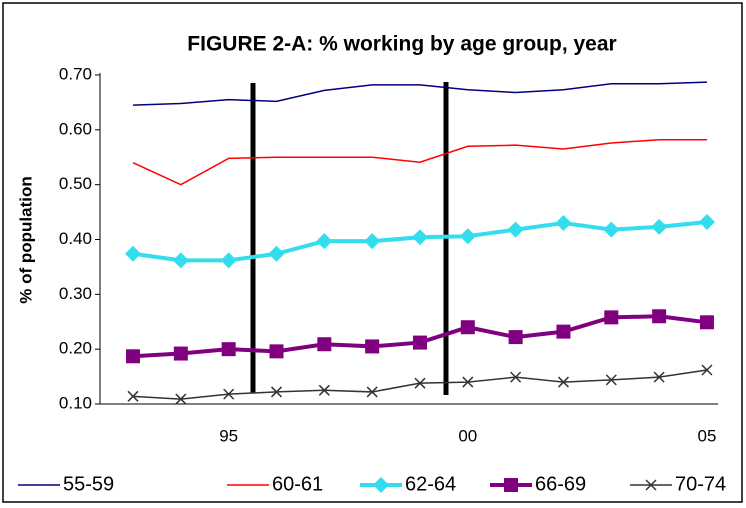 The image size is (746, 508). I want to click on y-tick-label: 0.50, so click(75, 183).